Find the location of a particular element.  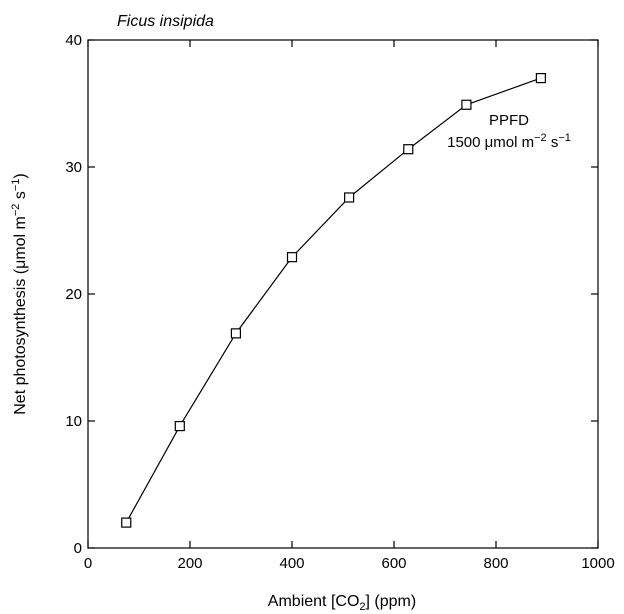

y-tick-label: 0 is located at coordinates (78, 548).